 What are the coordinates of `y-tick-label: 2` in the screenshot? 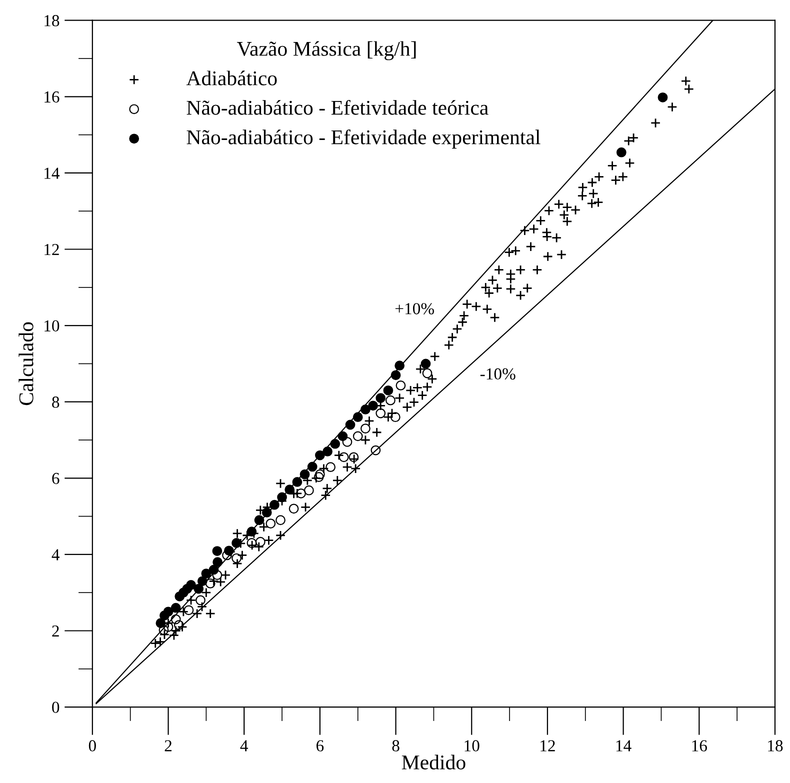 It's located at (55, 631).